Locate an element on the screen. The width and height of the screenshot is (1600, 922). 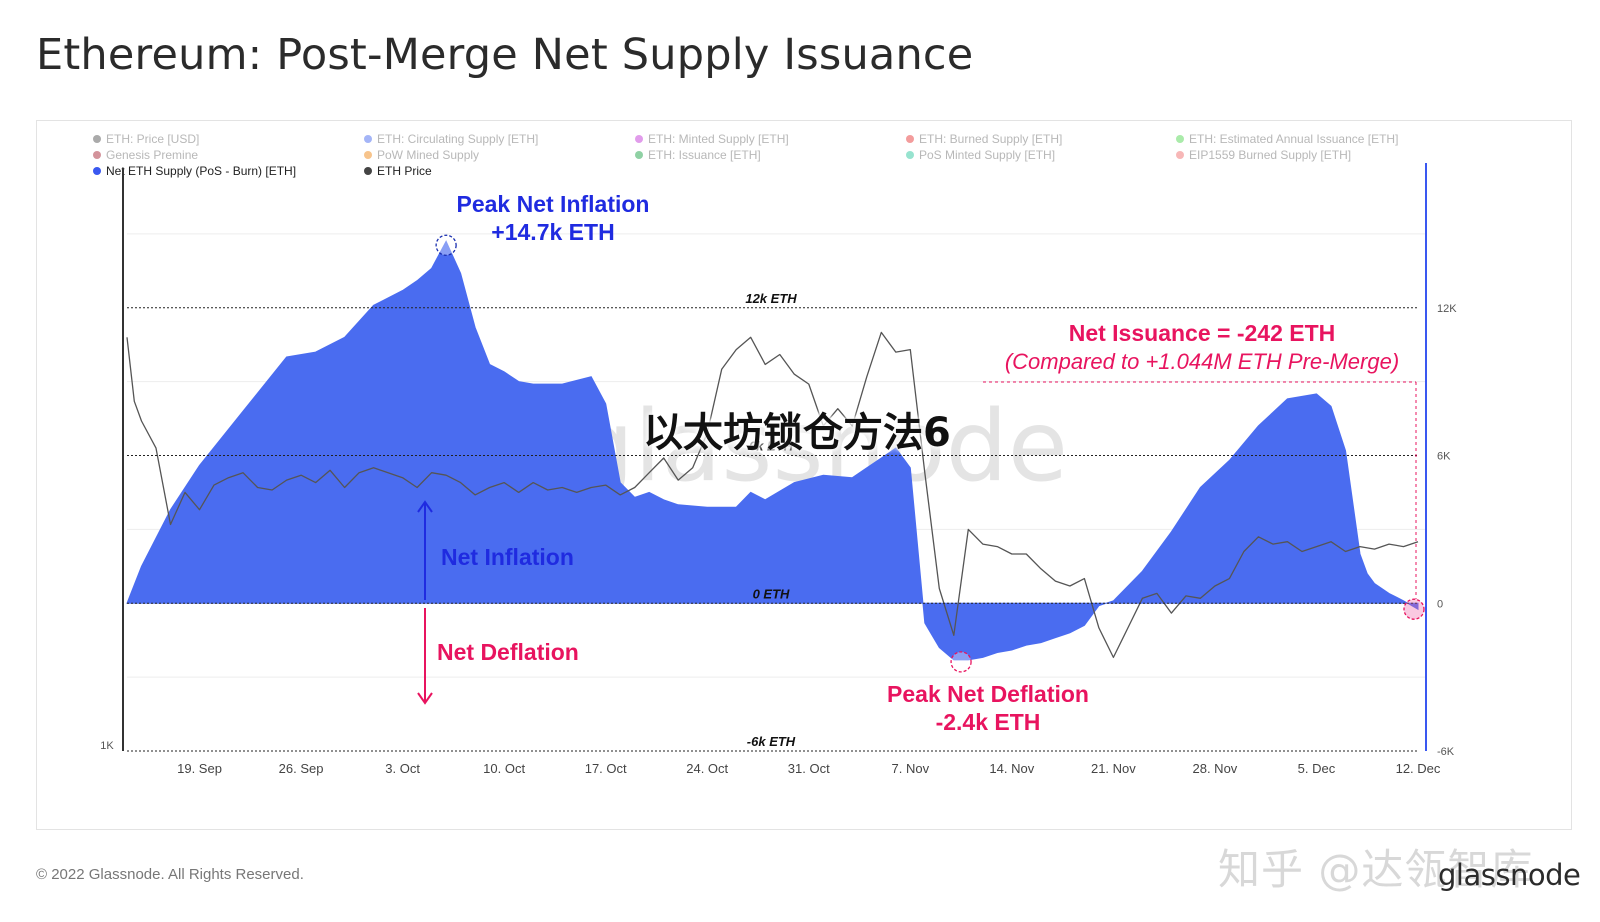
right-axis-tick-label: 12K is located at coordinates (1447, 309).